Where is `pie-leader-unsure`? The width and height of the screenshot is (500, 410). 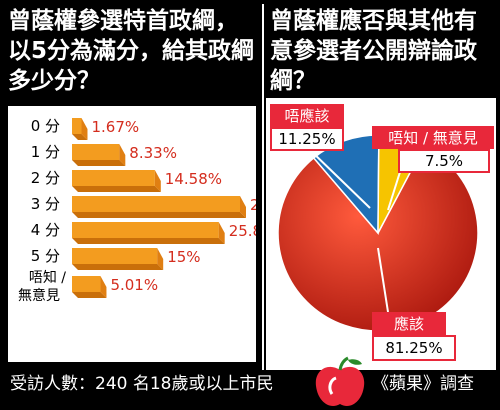
pie-leader-unsure is located at coordinates (394, 191).